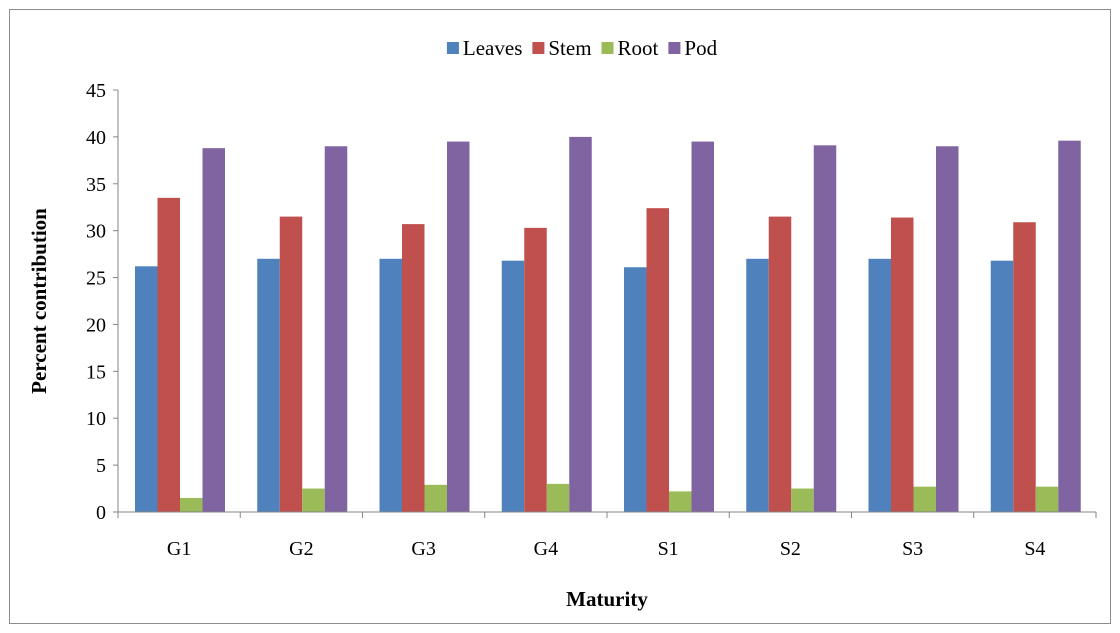 The width and height of the screenshot is (1120, 633). Describe the element at coordinates (802, 500) in the screenshot. I see `bar-root-s2` at that location.